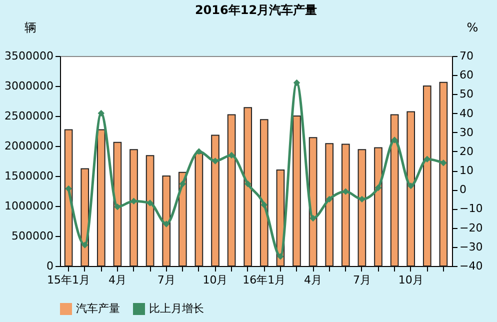 The height and width of the screenshot is (322, 497). What do you see at coordinates (29, 206) in the screenshot?
I see `y-tick-label: 1000000` at bounding box center [29, 206].